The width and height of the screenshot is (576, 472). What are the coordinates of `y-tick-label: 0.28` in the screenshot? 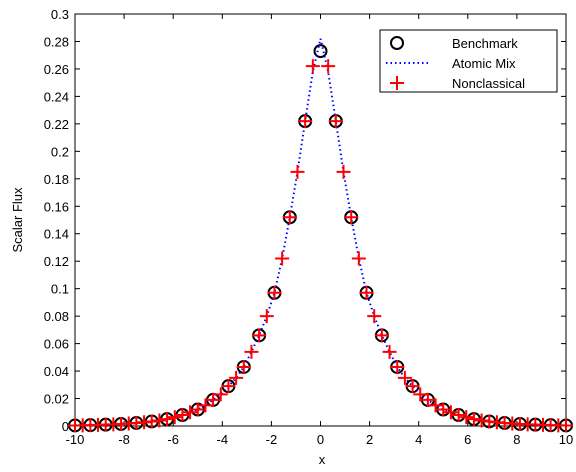 It's located at (56, 41).